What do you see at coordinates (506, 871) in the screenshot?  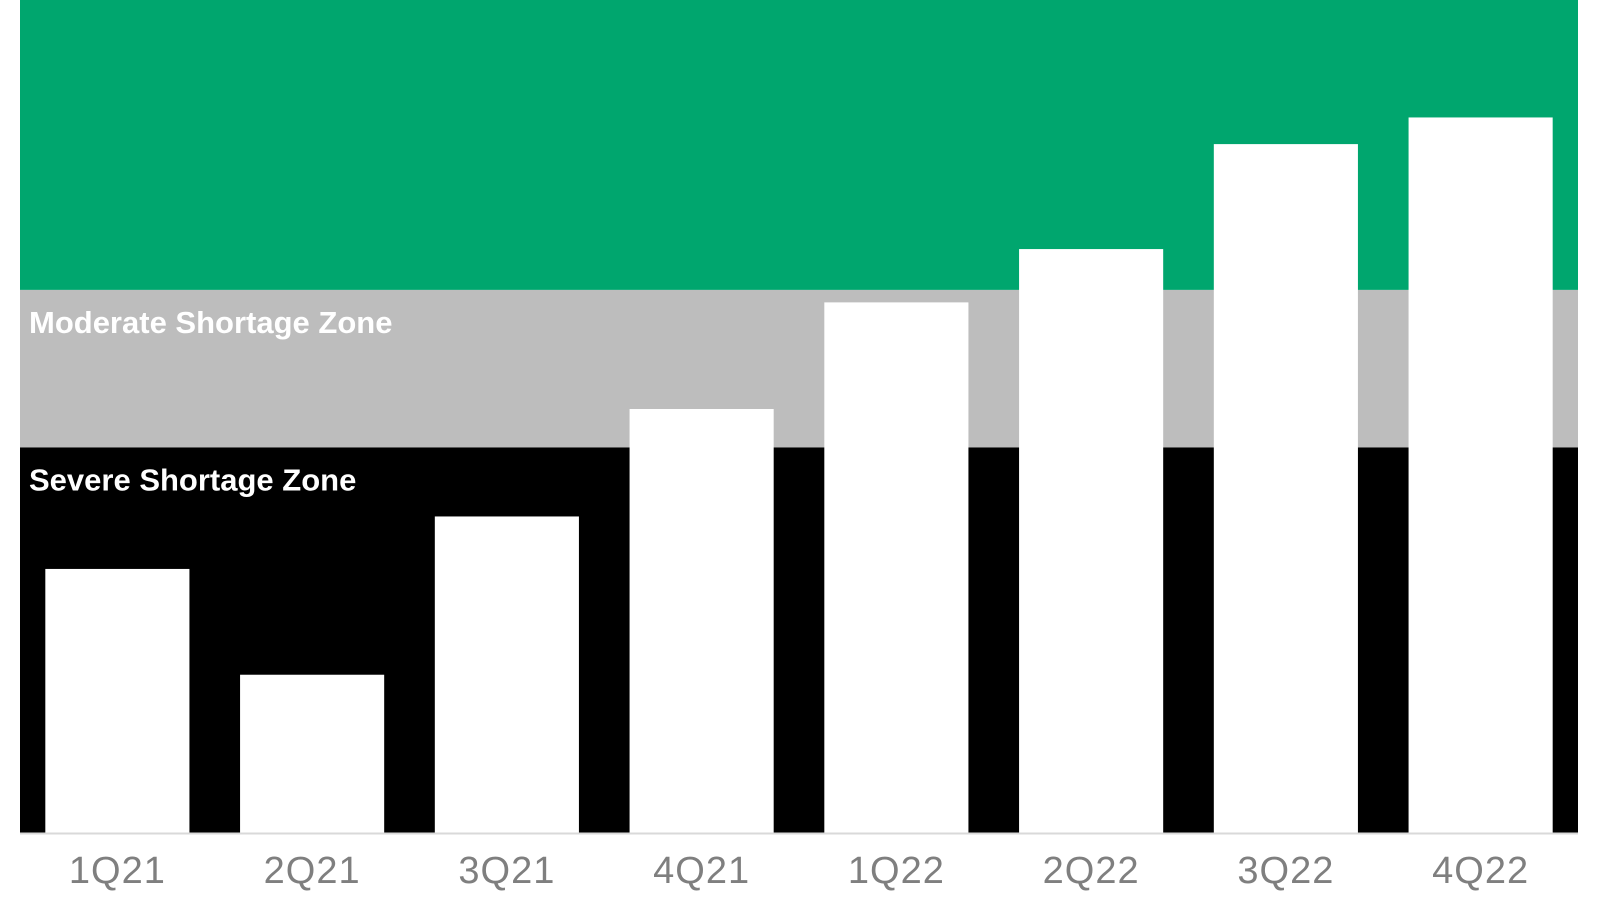 I see `x-tick-label: 3Q21` at bounding box center [506, 871].